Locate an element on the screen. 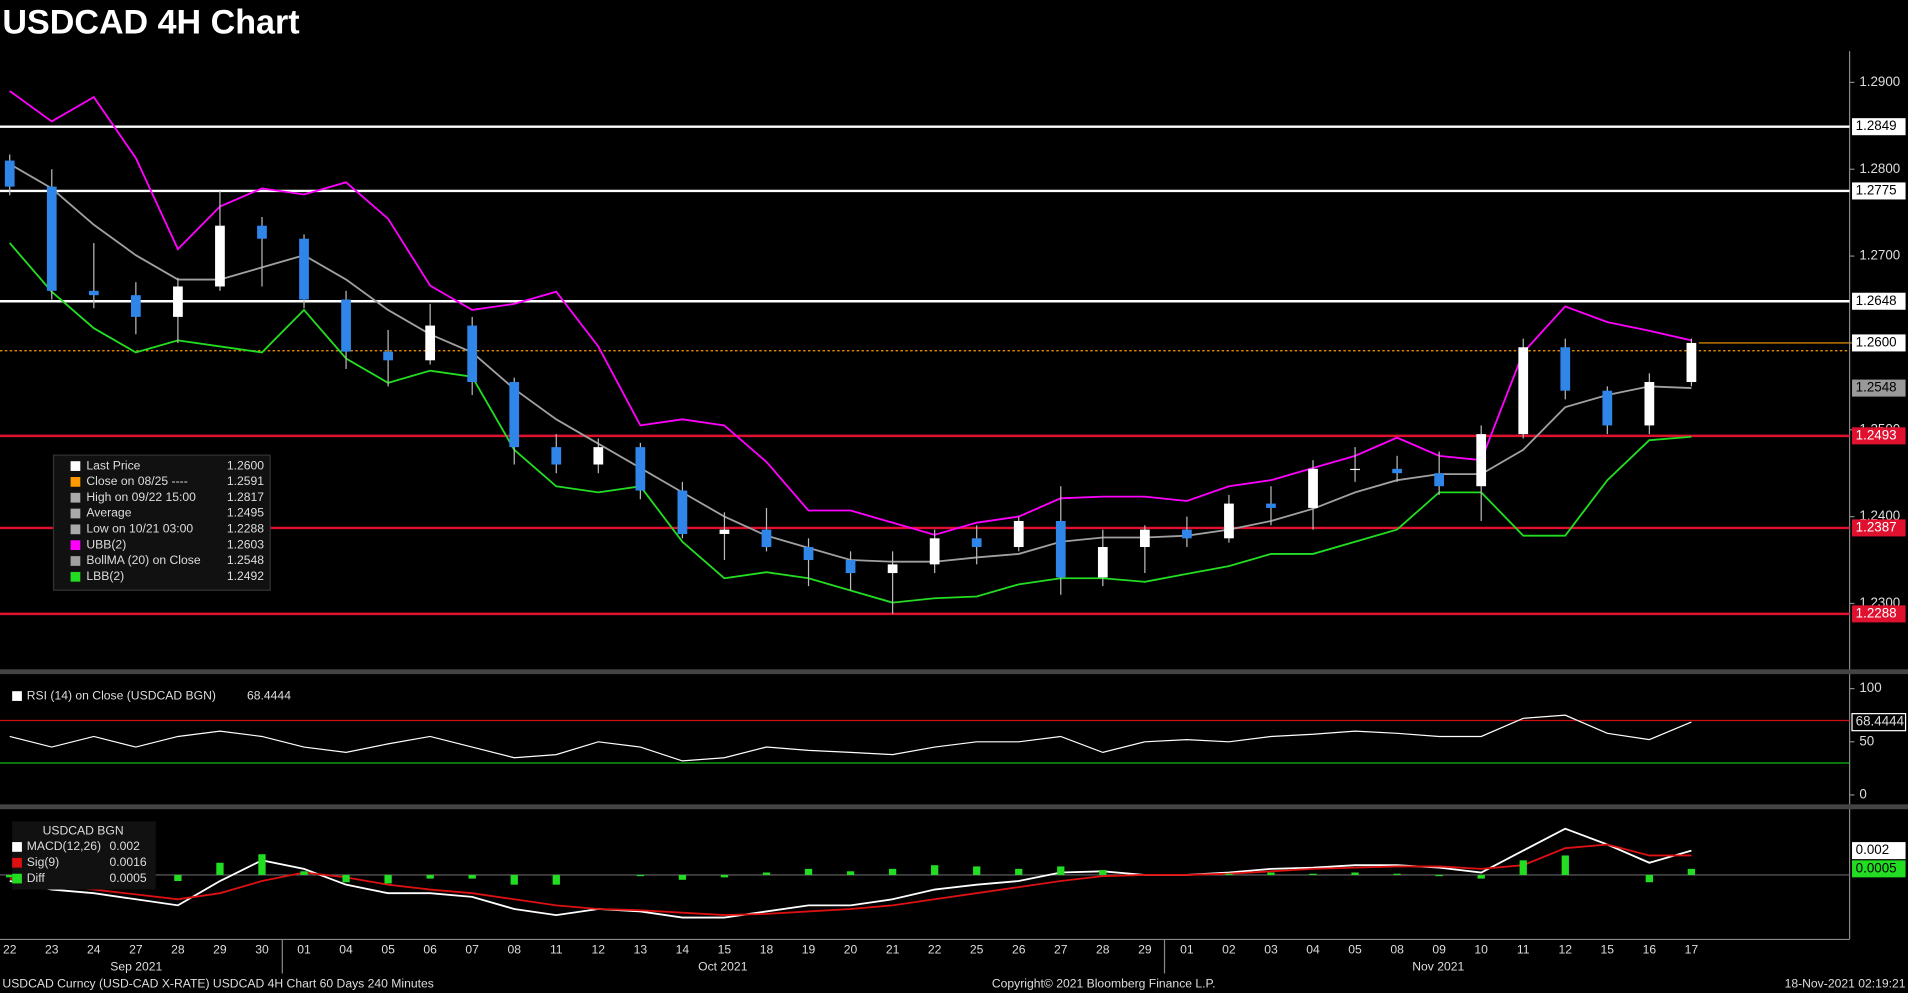 Image resolution: width=1908 pixels, height=993 pixels. y-tick-label: 50 is located at coordinates (1866, 740).